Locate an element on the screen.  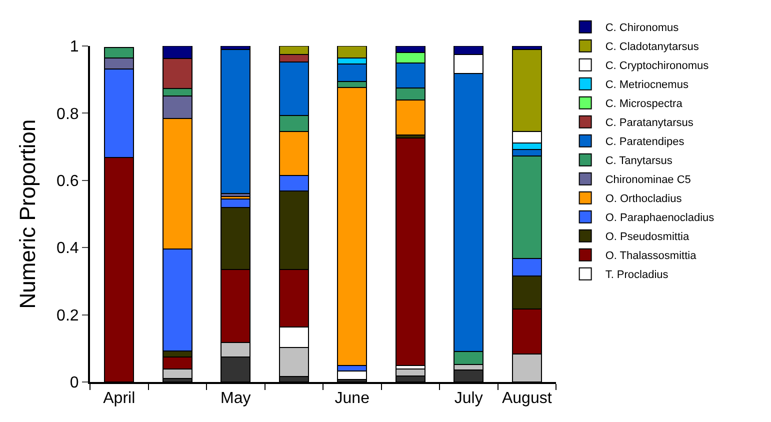
legend-label: O. Thalassosmittia is located at coordinates (651, 256).